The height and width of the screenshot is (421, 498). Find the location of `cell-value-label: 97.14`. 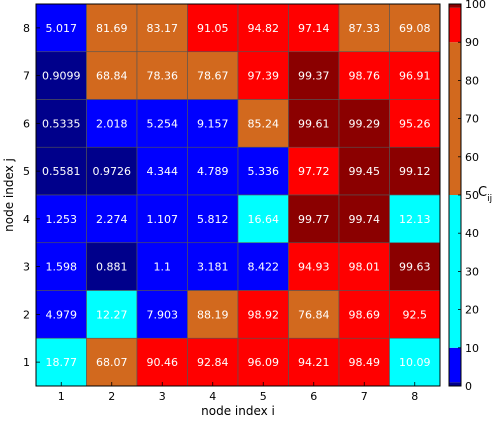

cell-value-label: 97.14 is located at coordinates (314, 28).